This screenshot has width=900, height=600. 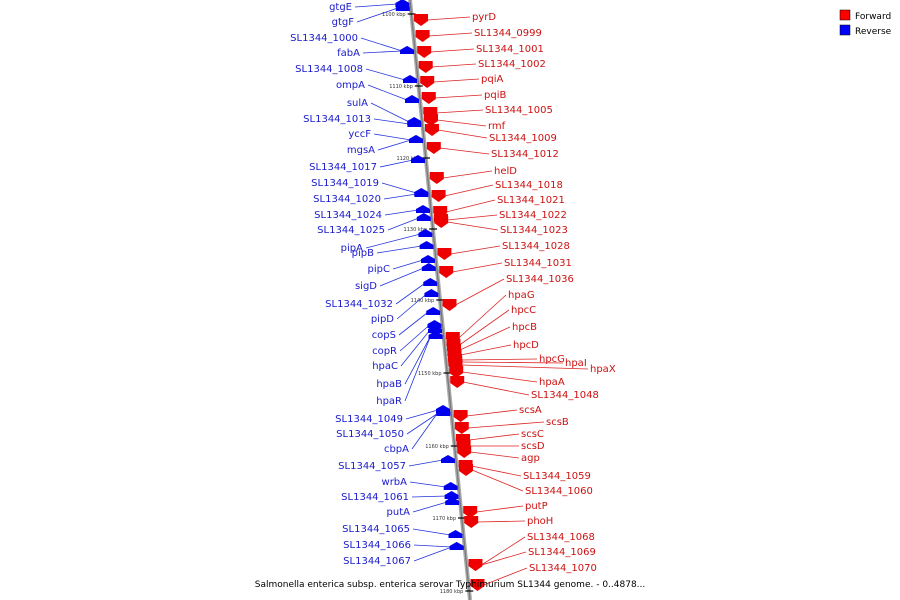 What do you see at coordinates (359, 134) in the screenshot?
I see `gene-label-yccf: yccF` at bounding box center [359, 134].